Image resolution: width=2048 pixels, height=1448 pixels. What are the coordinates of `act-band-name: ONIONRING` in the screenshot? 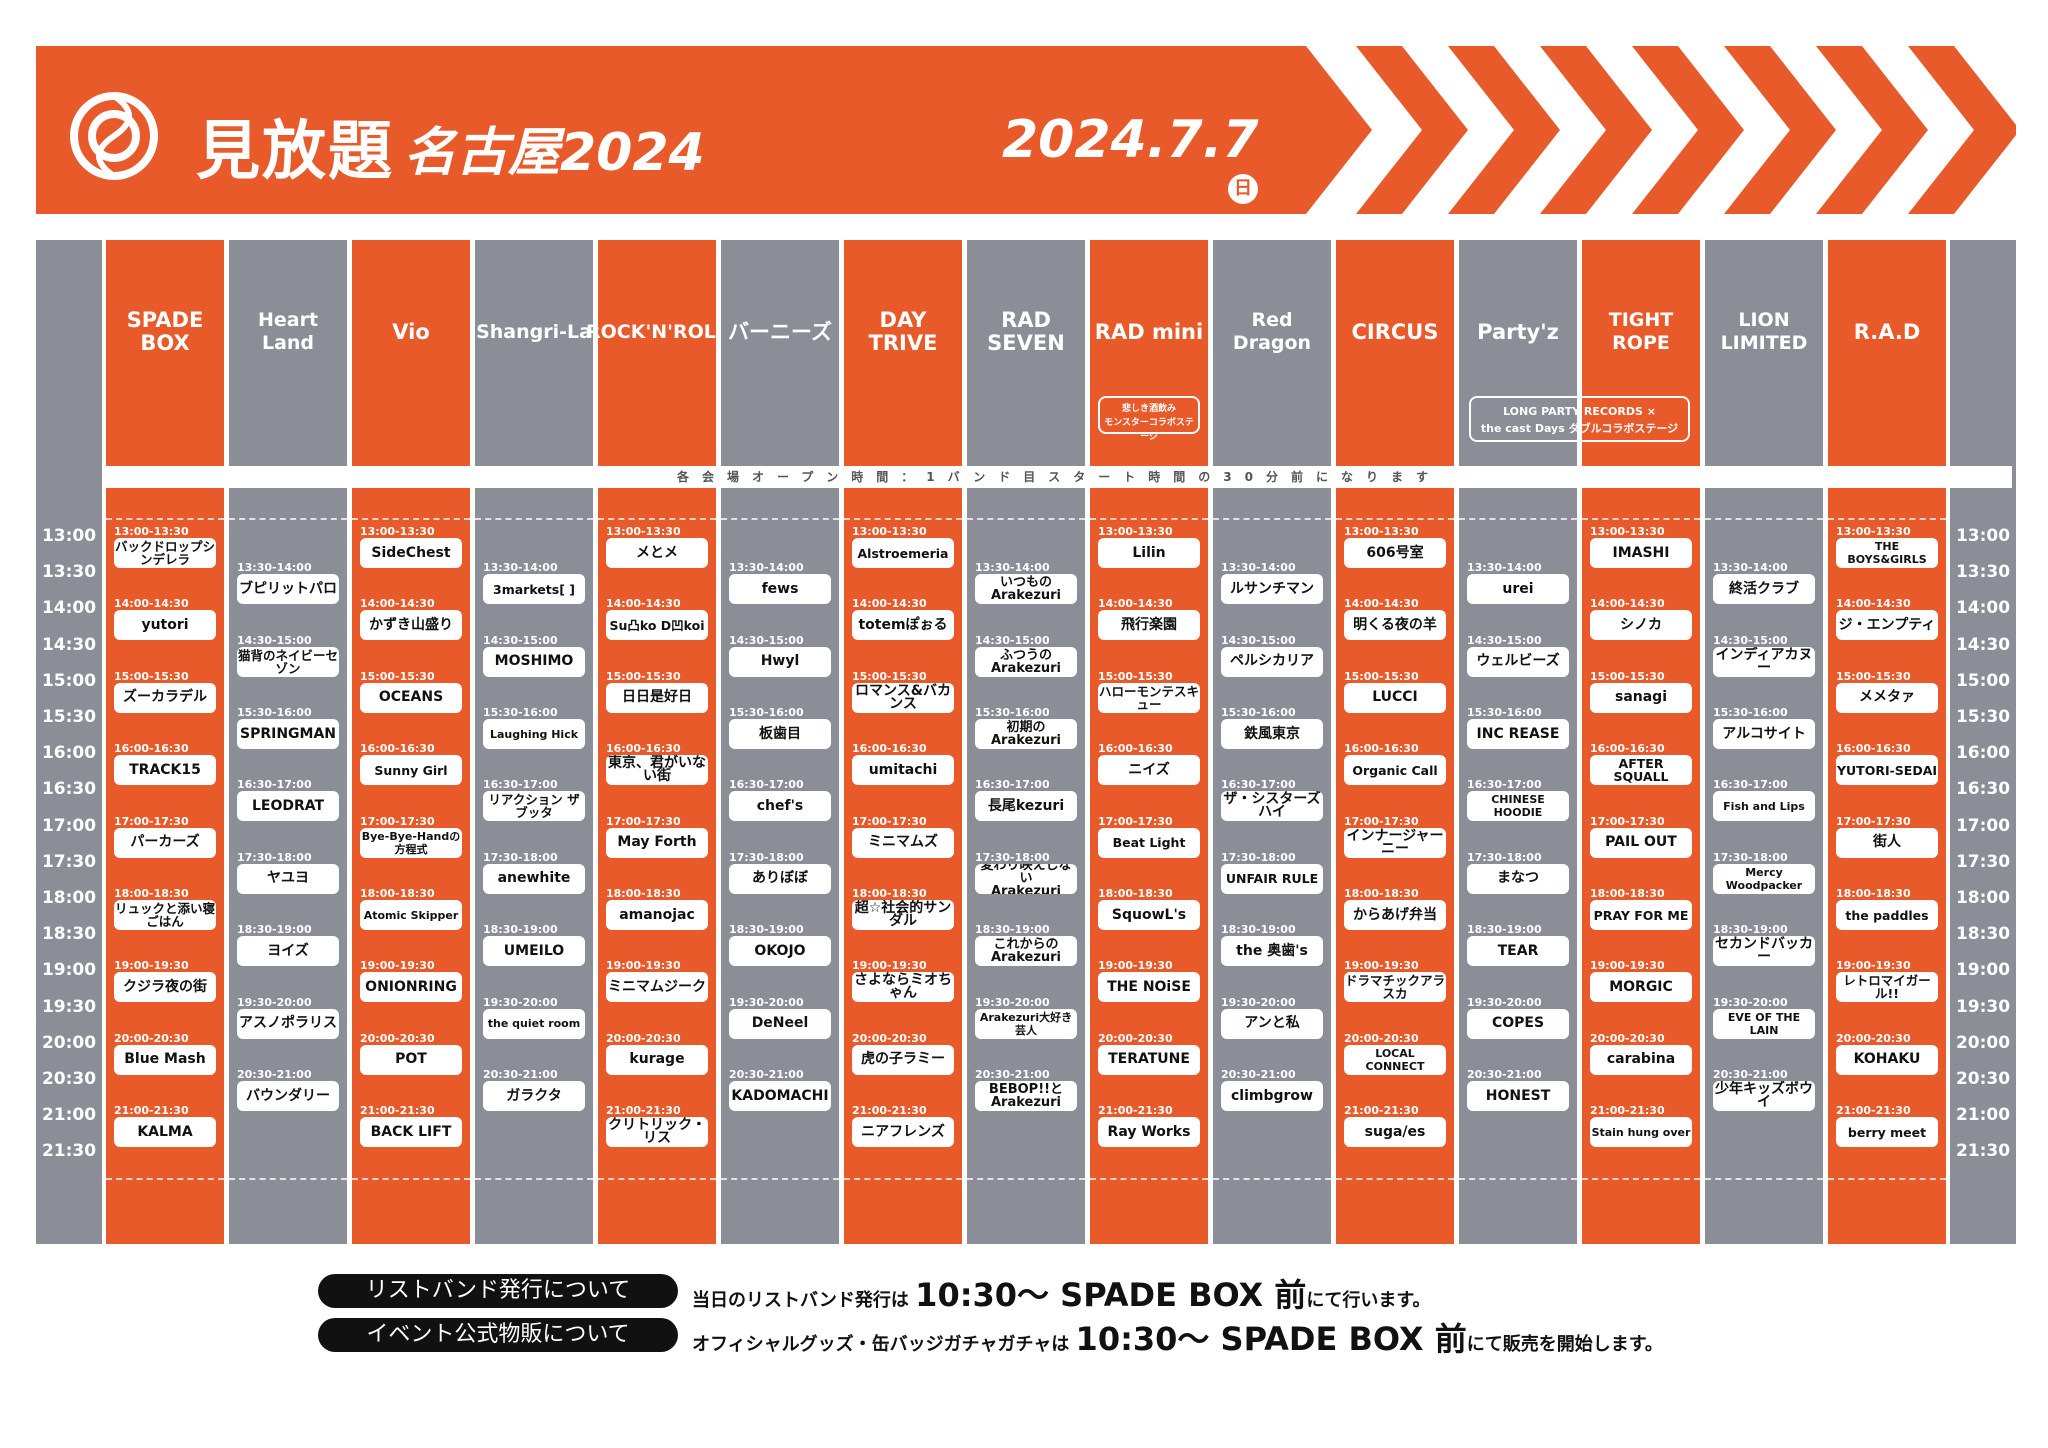 It's located at (411, 987).